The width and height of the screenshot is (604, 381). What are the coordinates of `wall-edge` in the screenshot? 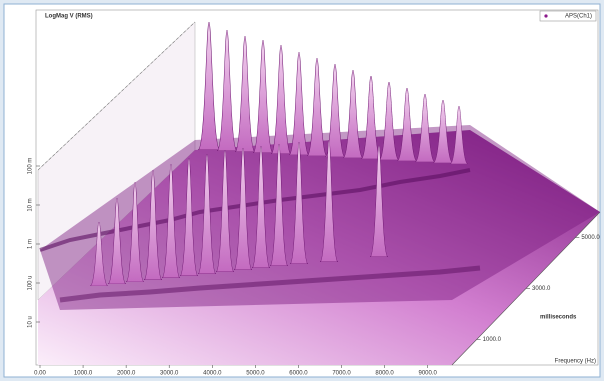 It's located at (116, 96).